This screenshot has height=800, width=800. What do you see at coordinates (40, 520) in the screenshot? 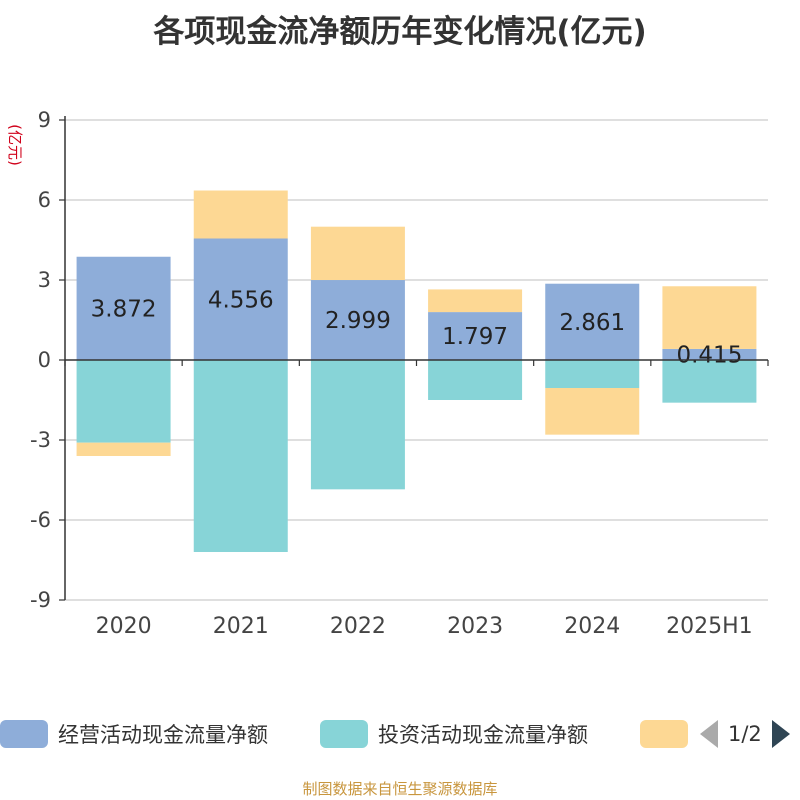
I see `y-tick-label: -6` at bounding box center [40, 520].